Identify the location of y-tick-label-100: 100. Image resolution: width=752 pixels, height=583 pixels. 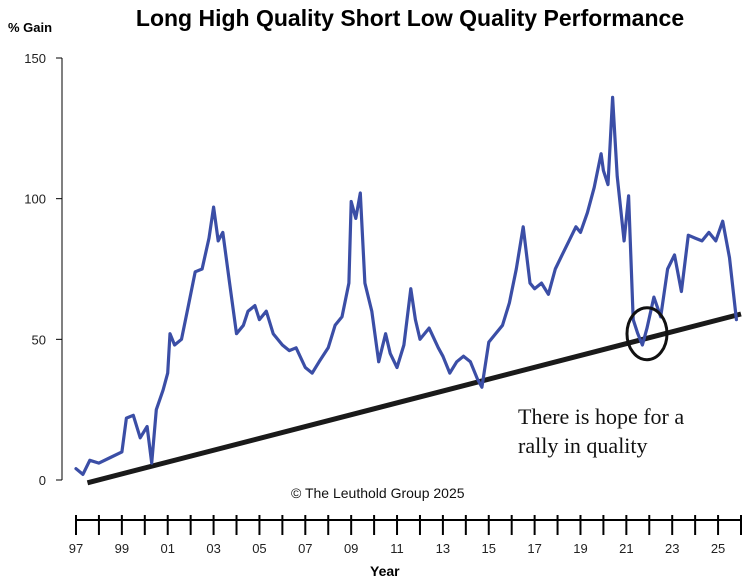
(35, 199).